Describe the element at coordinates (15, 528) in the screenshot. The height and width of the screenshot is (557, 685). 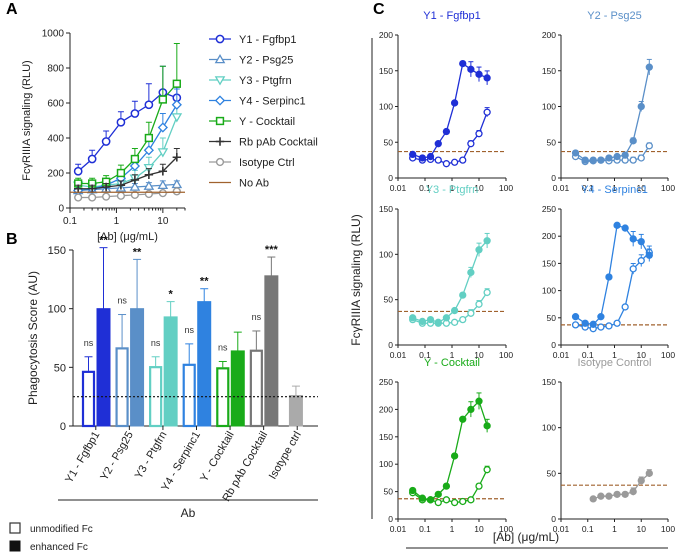
I see `legend-unmodified-swatch` at that location.